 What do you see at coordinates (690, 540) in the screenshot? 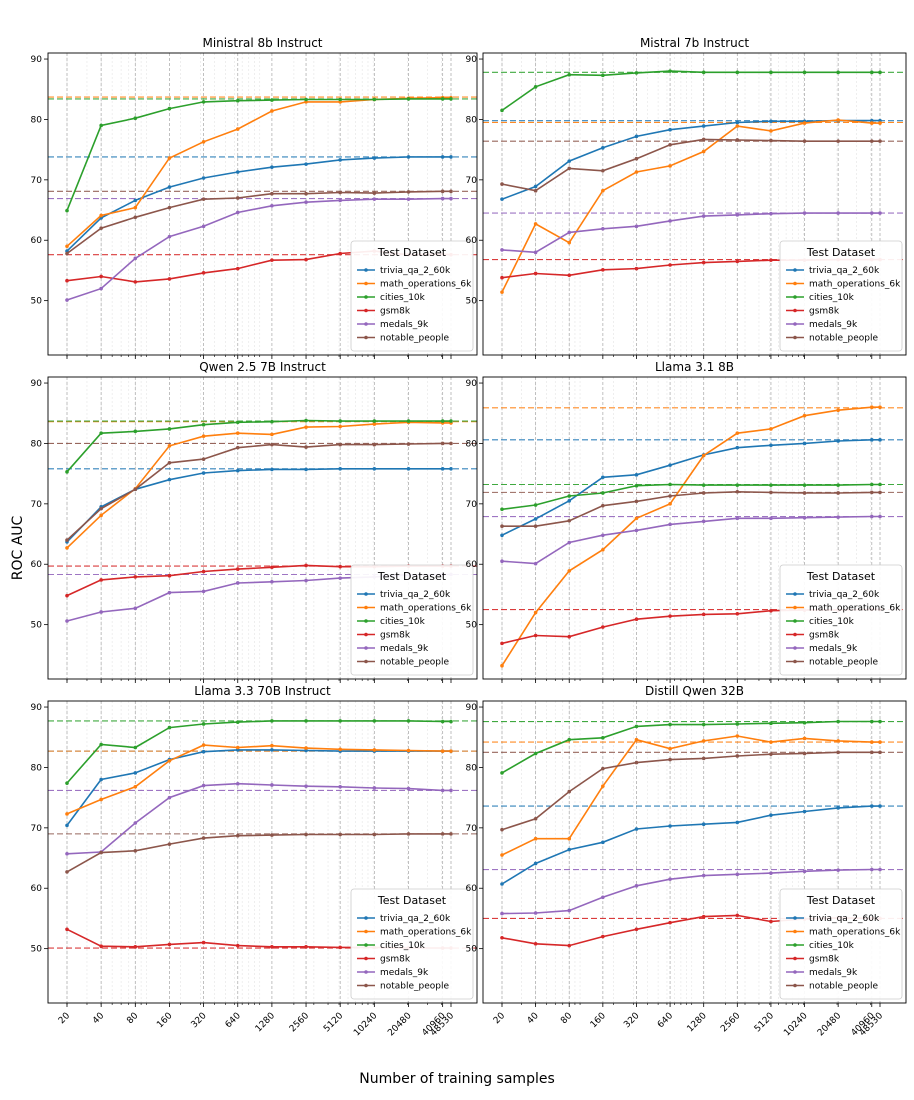
I see `series-line-medals_9k` at bounding box center [690, 540].